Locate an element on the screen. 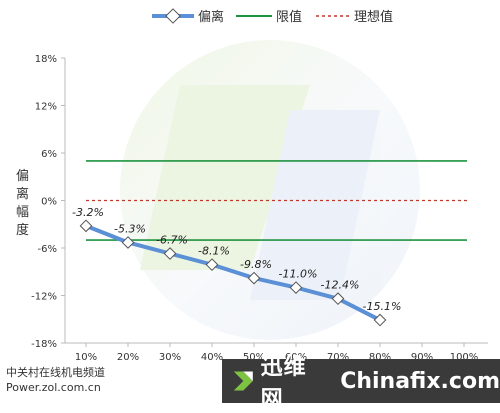 The height and width of the screenshot is (413, 500). x-tick-label: 40% is located at coordinates (212, 357).